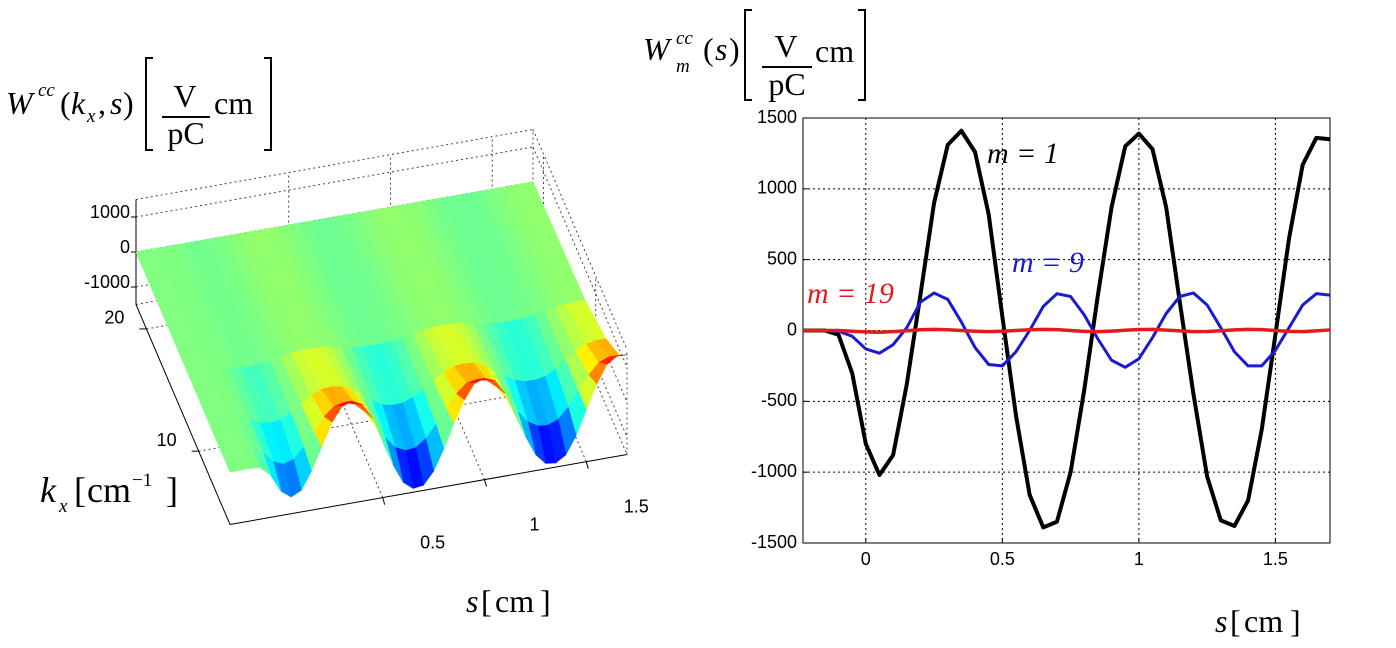  I want to click on series-label: m = 9, so click(1048, 262).